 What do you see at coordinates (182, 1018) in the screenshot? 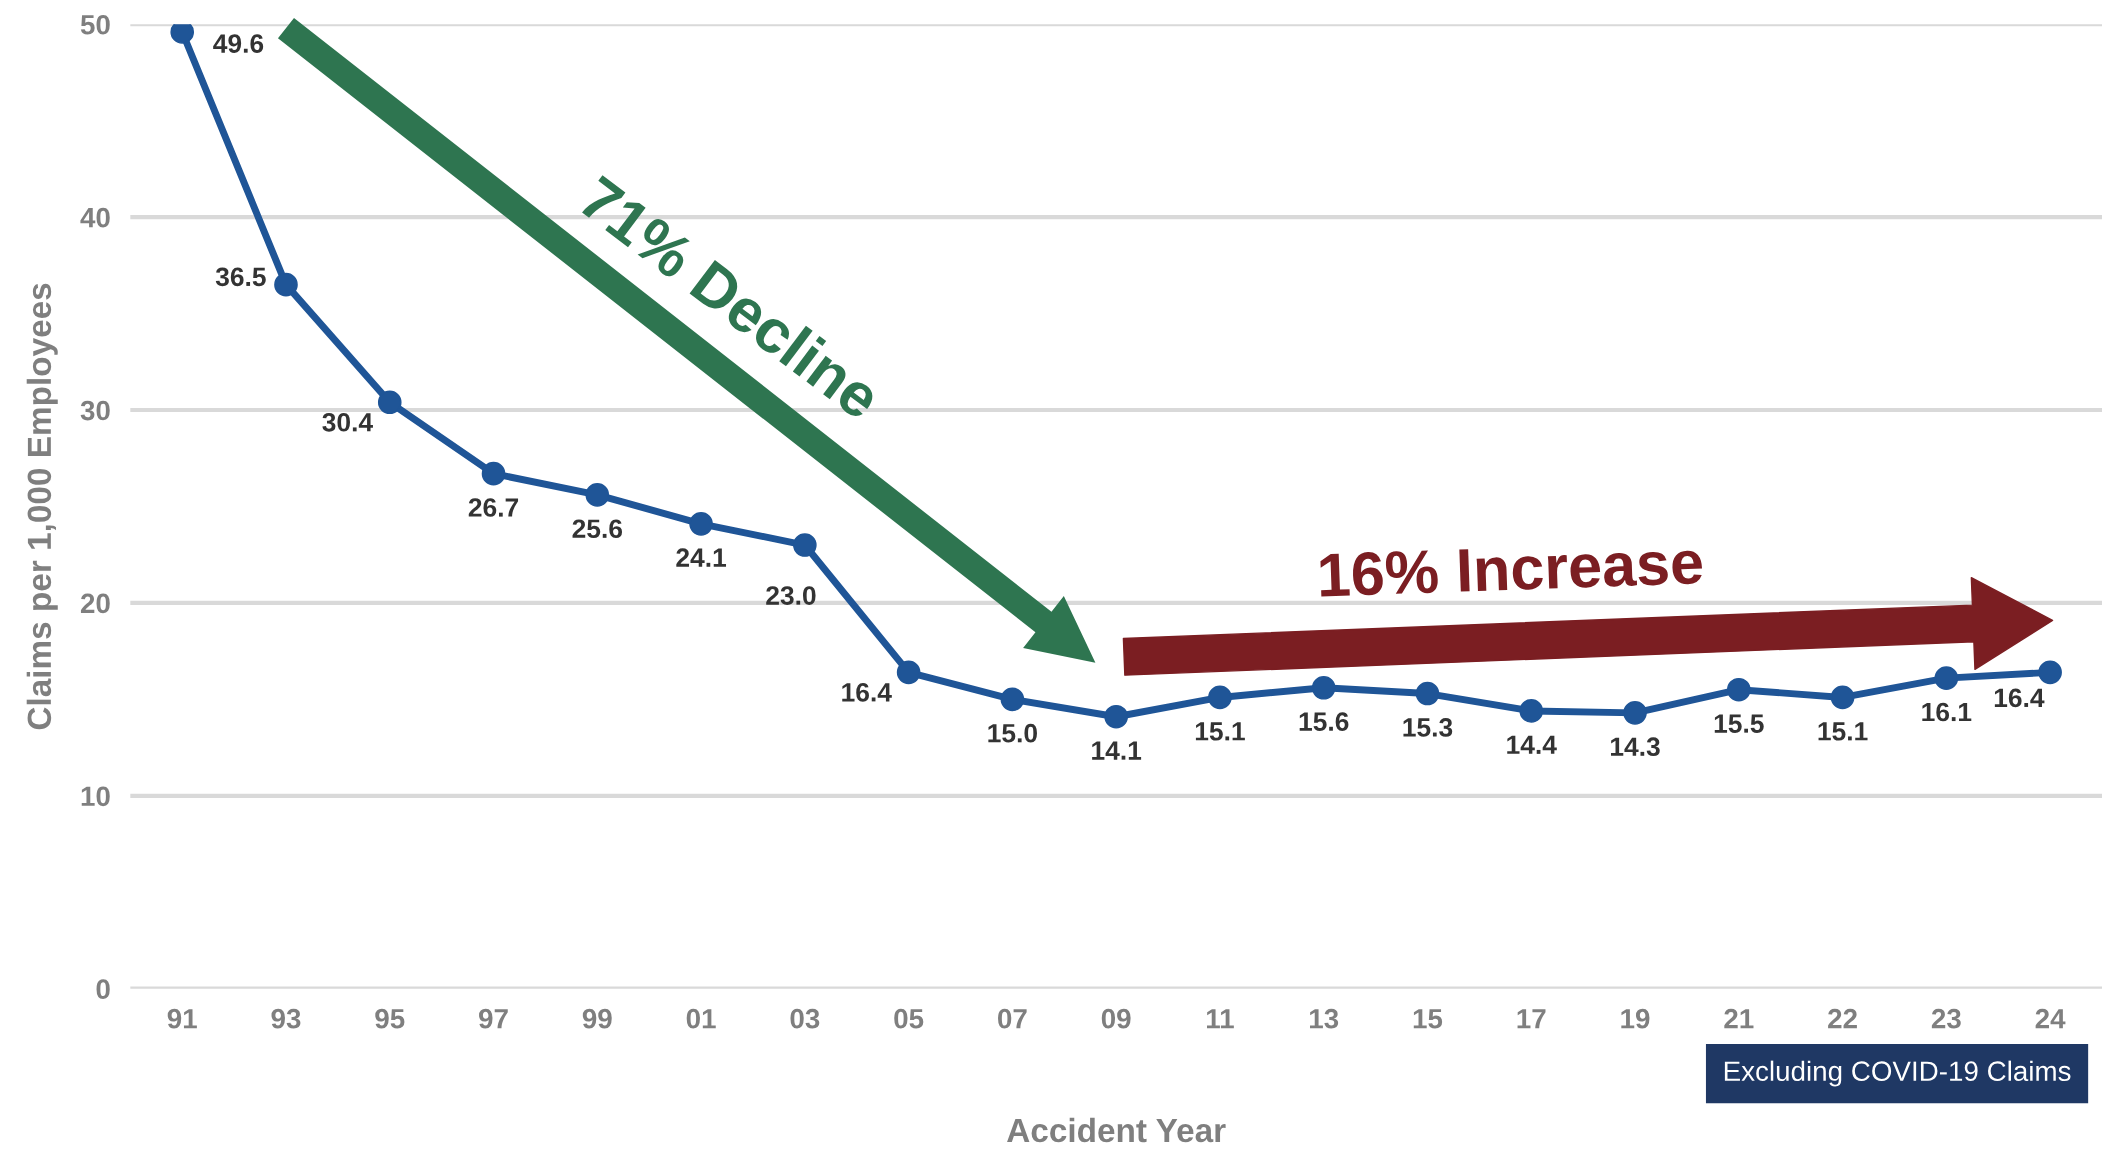
I see `x-tick-label: 91` at bounding box center [182, 1018].